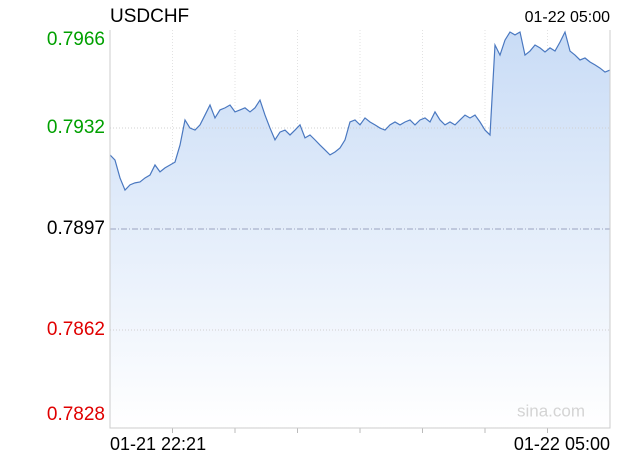 Image resolution: width=620 pixels, height=465 pixels. I want to click on y-tick-label: 0.7897, so click(76, 228).